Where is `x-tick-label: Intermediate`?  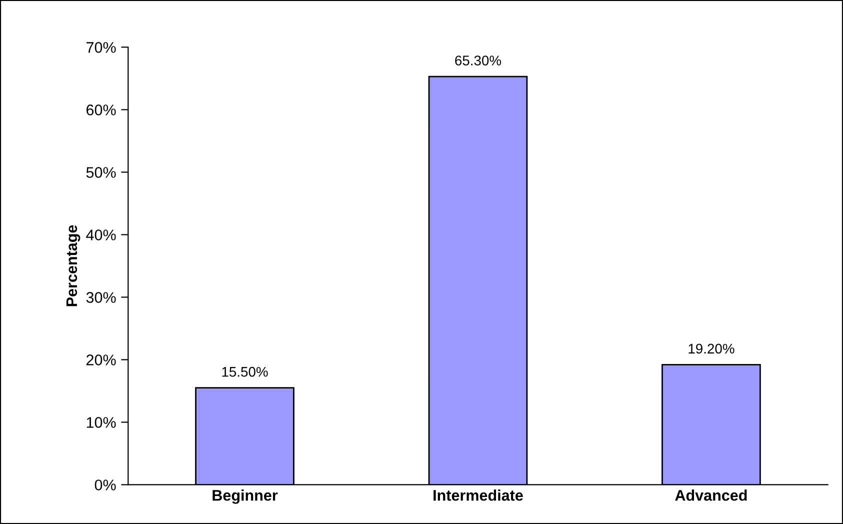 x-tick-label: Intermediate is located at coordinates (478, 495).